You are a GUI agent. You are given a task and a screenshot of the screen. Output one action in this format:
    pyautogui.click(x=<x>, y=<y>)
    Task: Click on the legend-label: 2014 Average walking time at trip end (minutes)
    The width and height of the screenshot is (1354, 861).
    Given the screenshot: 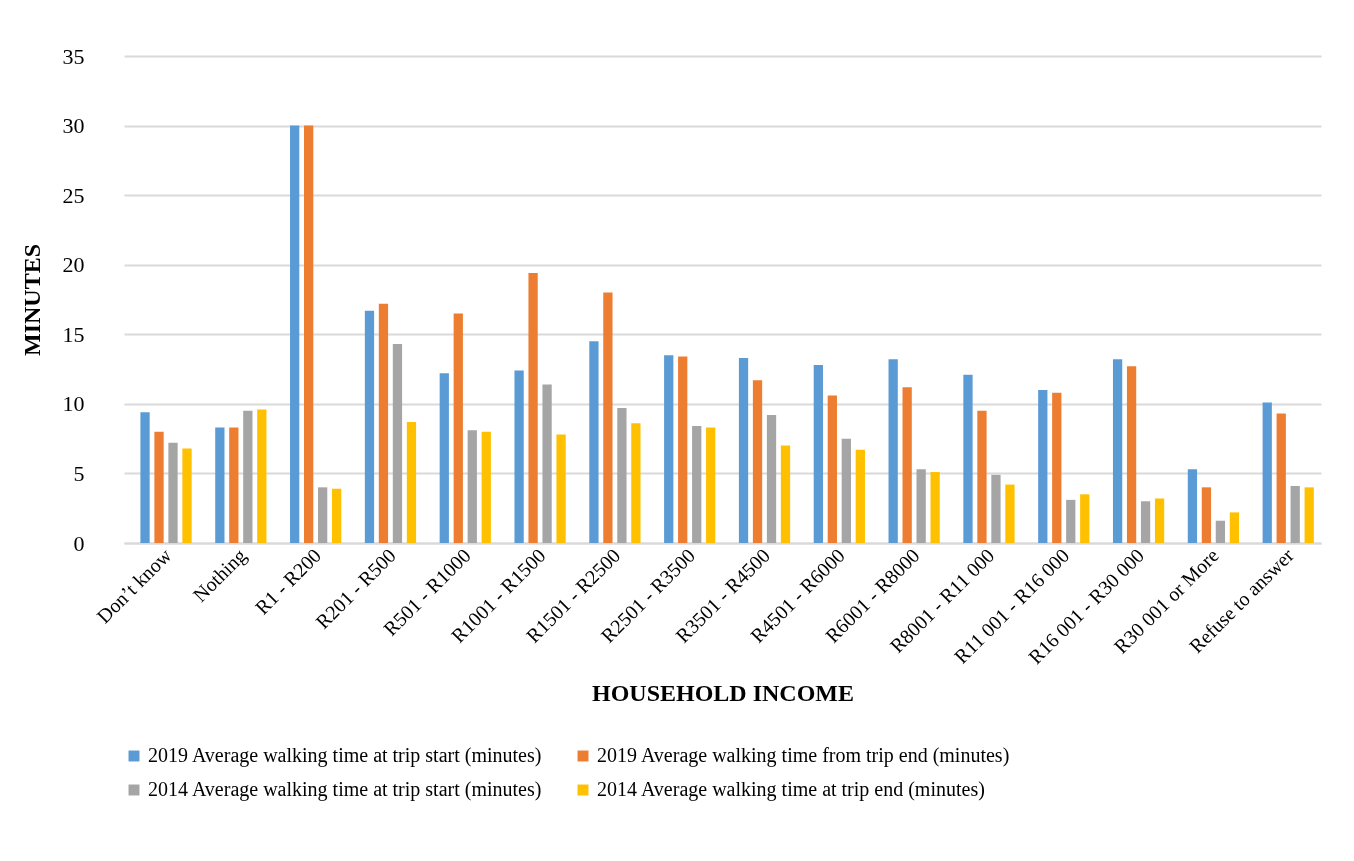 What is the action you would take?
    pyautogui.click(x=791, y=789)
    